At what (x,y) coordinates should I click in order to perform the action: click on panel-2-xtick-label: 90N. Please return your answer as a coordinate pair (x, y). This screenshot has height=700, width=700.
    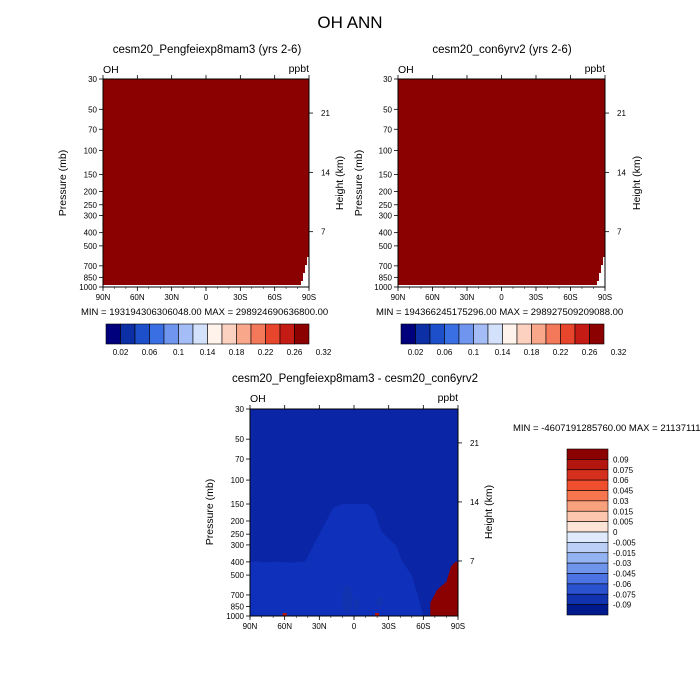
    Looking at the image, I should click on (398, 297).